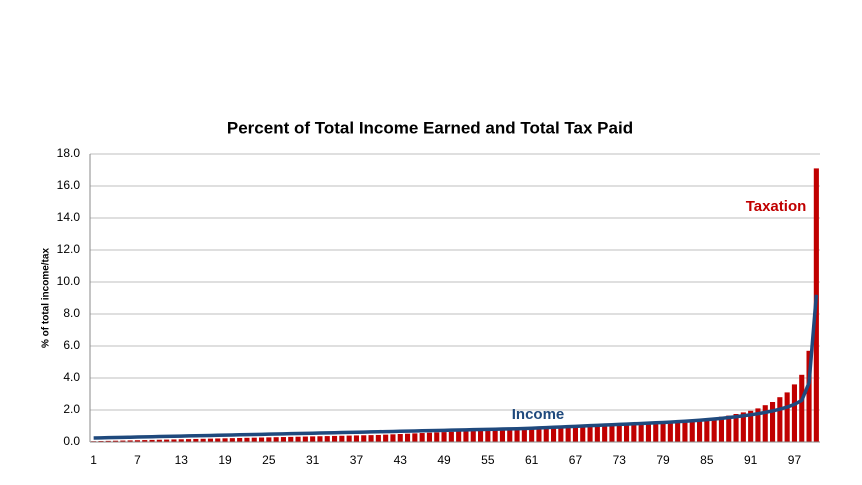 The image size is (862, 485). What do you see at coordinates (707, 460) in the screenshot?
I see `x-tick-label: 85` at bounding box center [707, 460].